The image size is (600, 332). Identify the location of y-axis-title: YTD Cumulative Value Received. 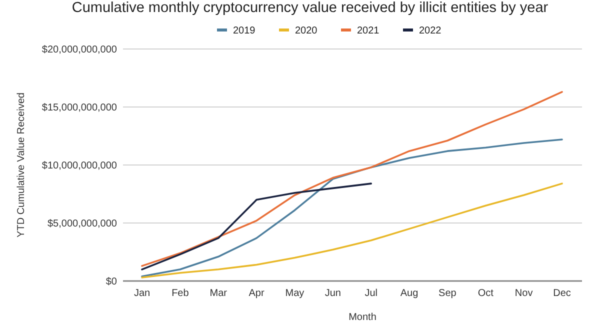
(21, 165).